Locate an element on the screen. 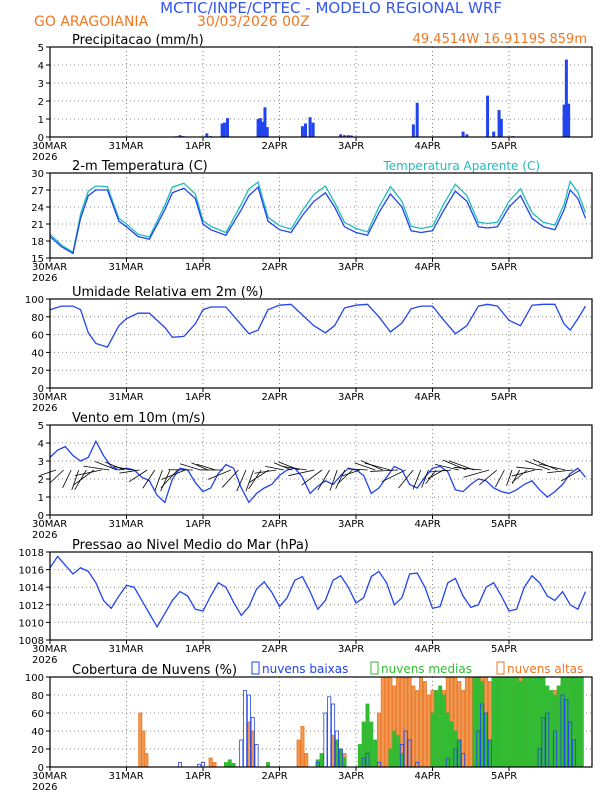 The image size is (612, 792). legend-label: nuvens altas is located at coordinates (545, 669).